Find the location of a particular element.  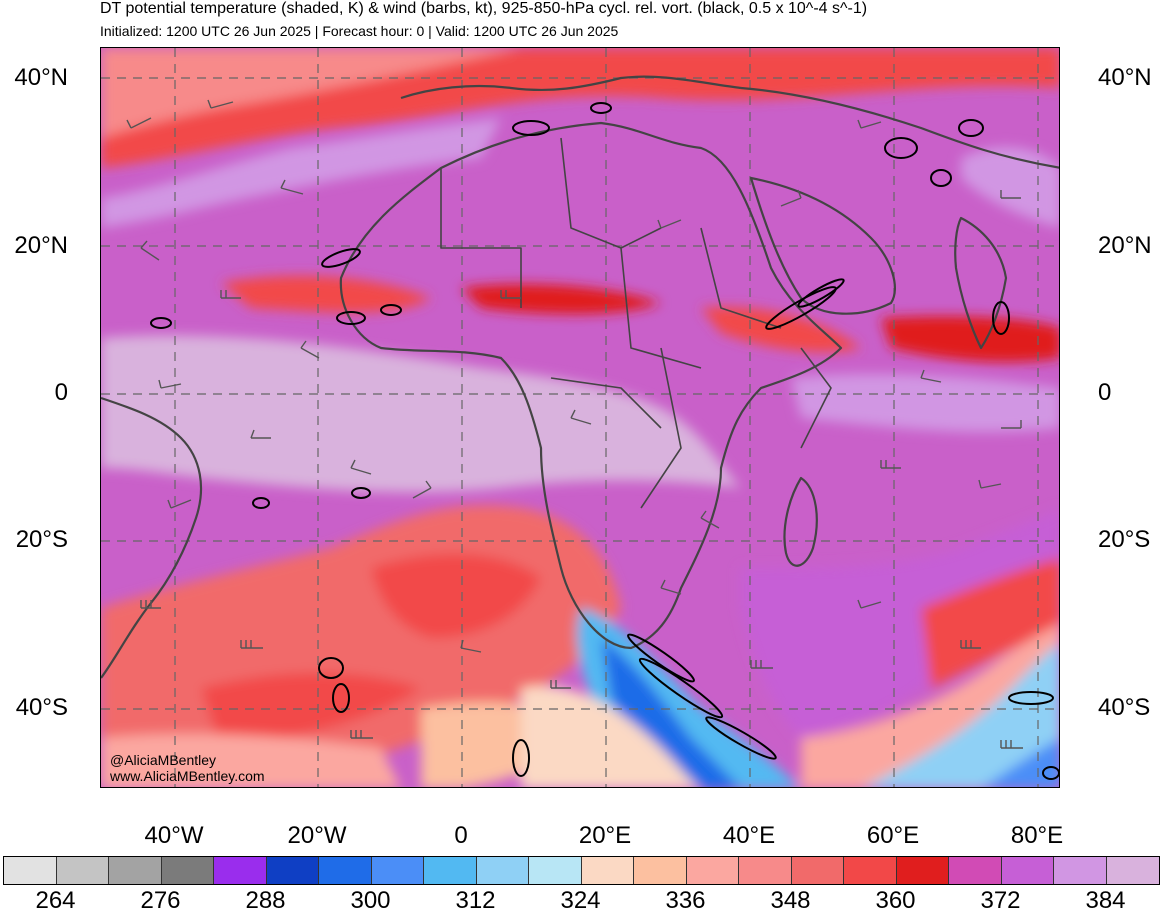

colorbar-tick-label: 300 is located at coordinates (370, 900).